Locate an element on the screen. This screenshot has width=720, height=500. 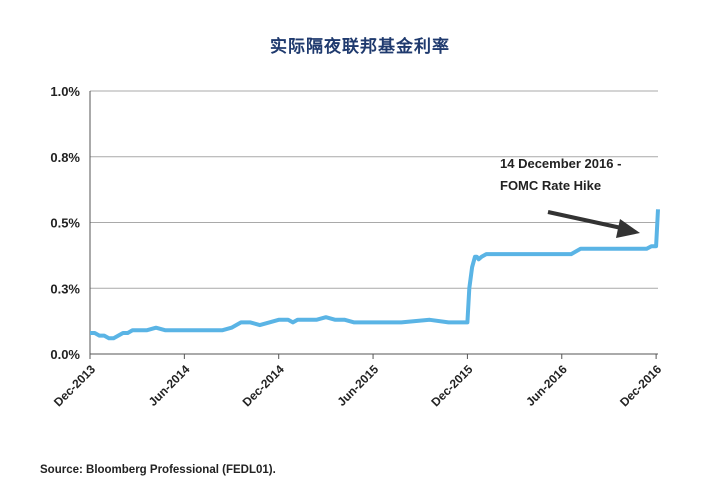
y-tick-label: 0.5% is located at coordinates (65, 223).